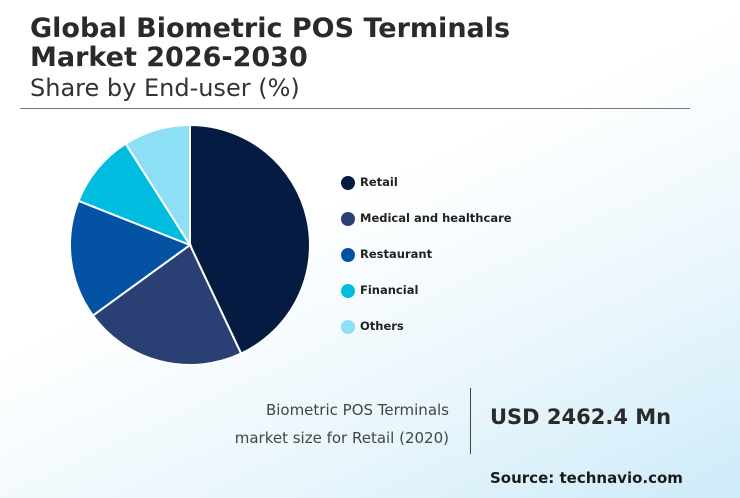  I want to click on legend-item: Medical and healthcare, so click(426, 226).